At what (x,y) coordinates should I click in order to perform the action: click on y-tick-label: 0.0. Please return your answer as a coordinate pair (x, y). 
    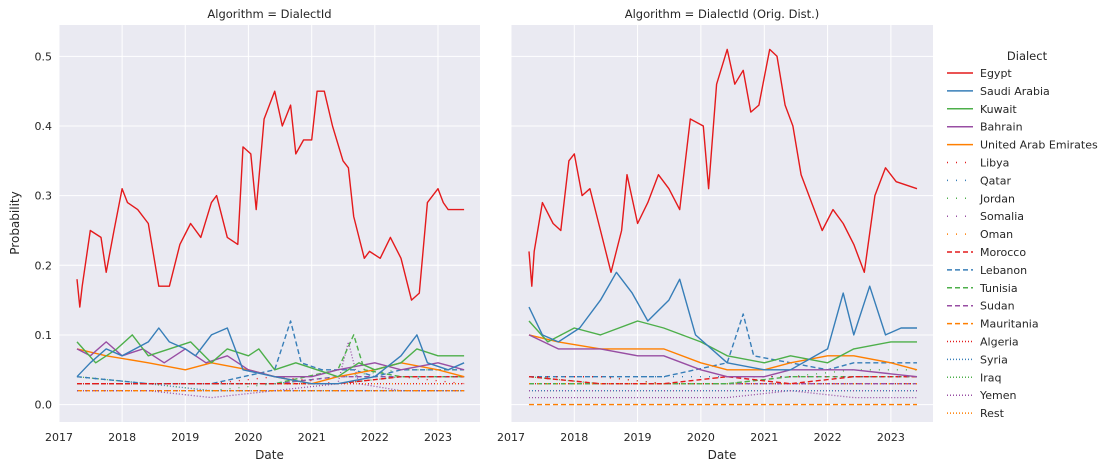
    Looking at the image, I should click on (44, 405).